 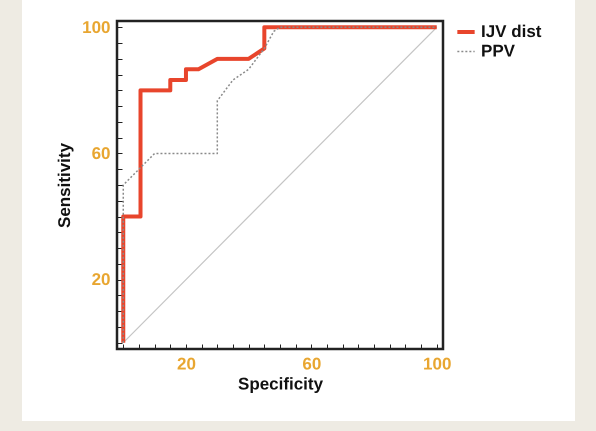 What do you see at coordinates (498, 51) in the screenshot?
I see `legend-label: PPV` at bounding box center [498, 51].